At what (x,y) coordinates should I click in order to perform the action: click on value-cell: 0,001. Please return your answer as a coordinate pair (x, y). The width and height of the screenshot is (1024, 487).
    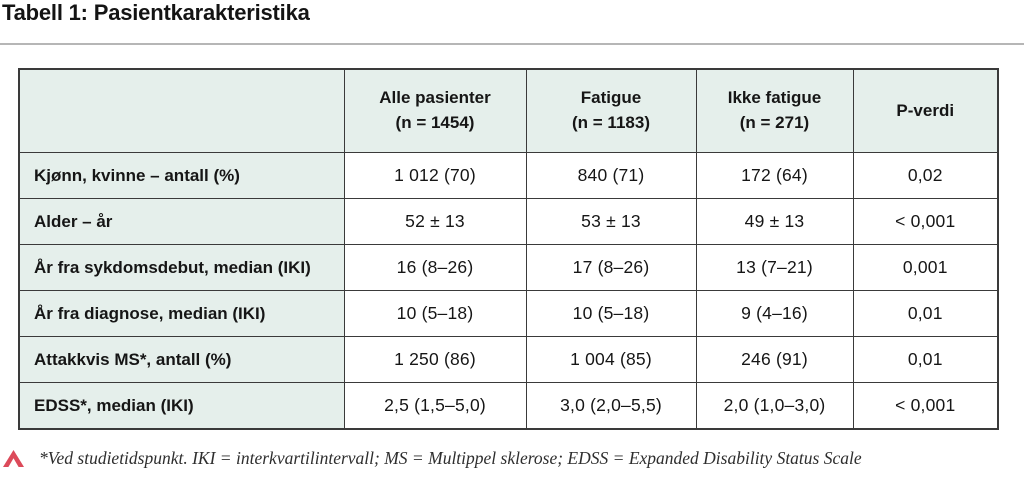
    Looking at the image, I should click on (925, 267).